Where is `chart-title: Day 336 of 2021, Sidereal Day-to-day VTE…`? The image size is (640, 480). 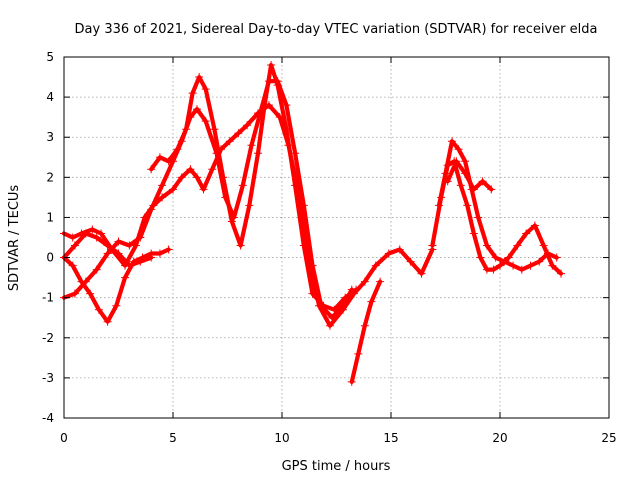
chart-title: Day 336 of 2021, Sidereal Day-to-day VTE… is located at coordinates (336, 29).